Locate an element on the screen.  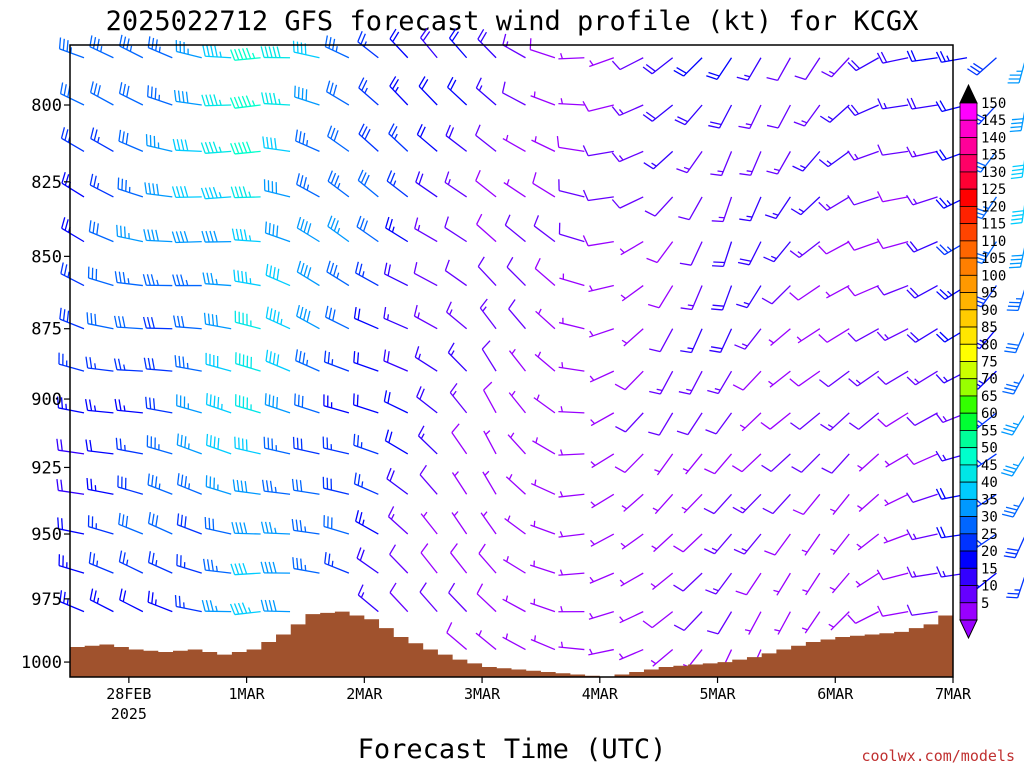
credit-text: coolwx.com/models is located at coordinates (938, 756).